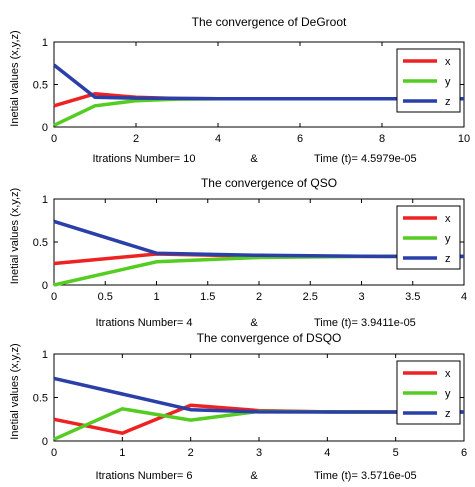 The height and width of the screenshot is (487, 475). Describe the element at coordinates (365, 159) in the screenshot. I see `x-axis-label-time: Time (t)= 4.5979e-05` at that location.